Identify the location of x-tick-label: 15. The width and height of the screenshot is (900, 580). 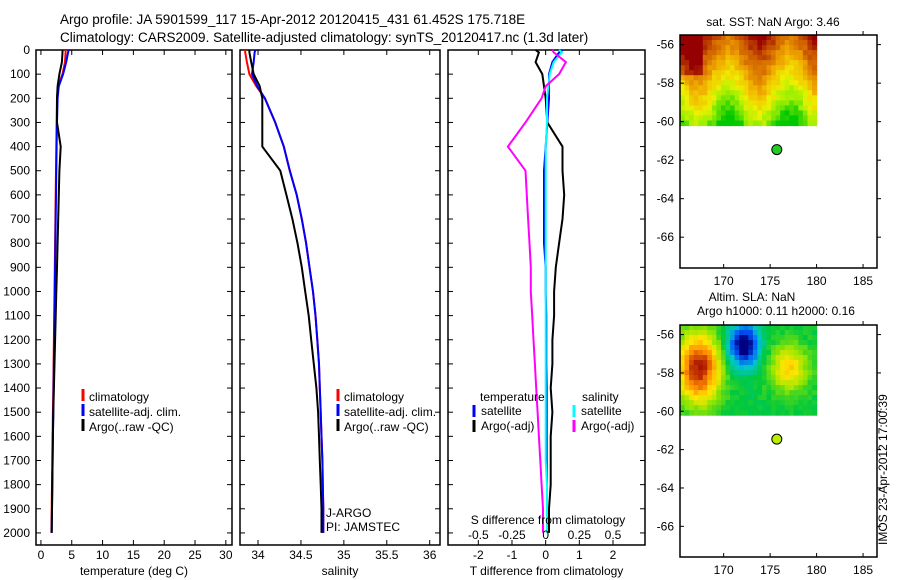
(134, 555).